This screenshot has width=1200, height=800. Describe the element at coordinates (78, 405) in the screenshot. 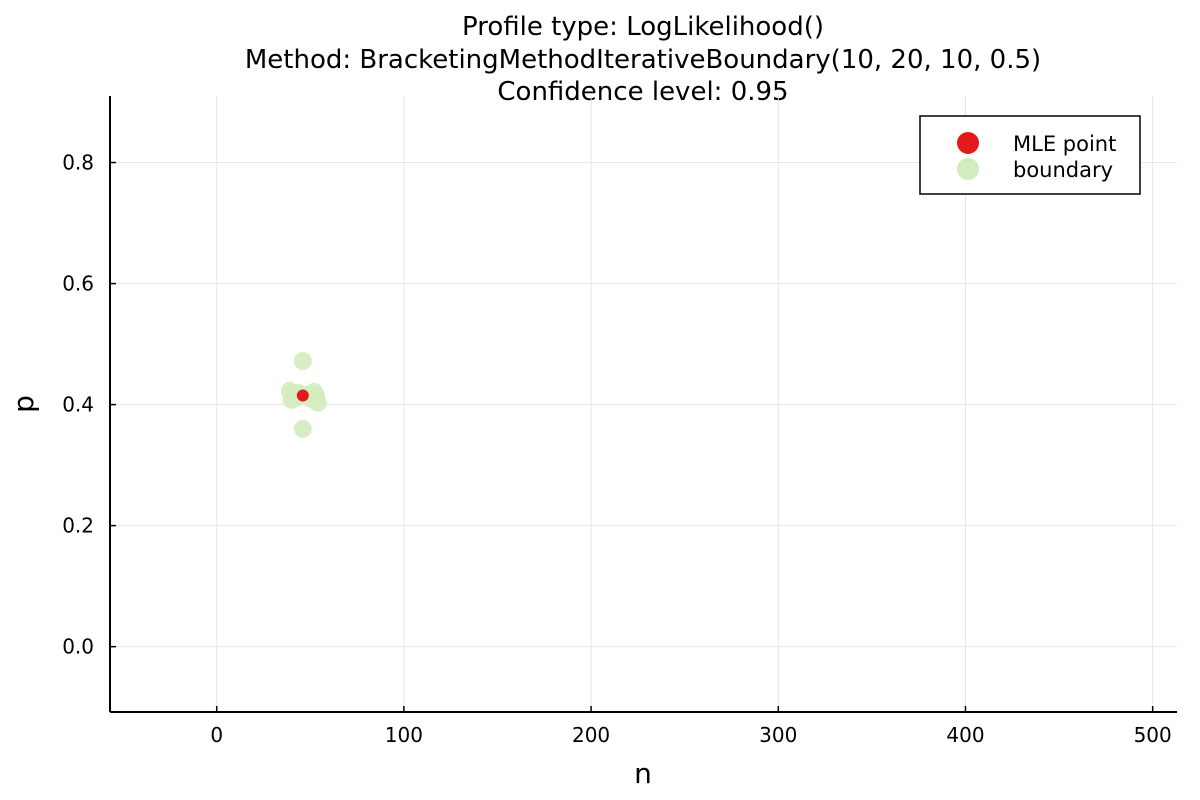

I see `y-tick-label: 0.4` at that location.